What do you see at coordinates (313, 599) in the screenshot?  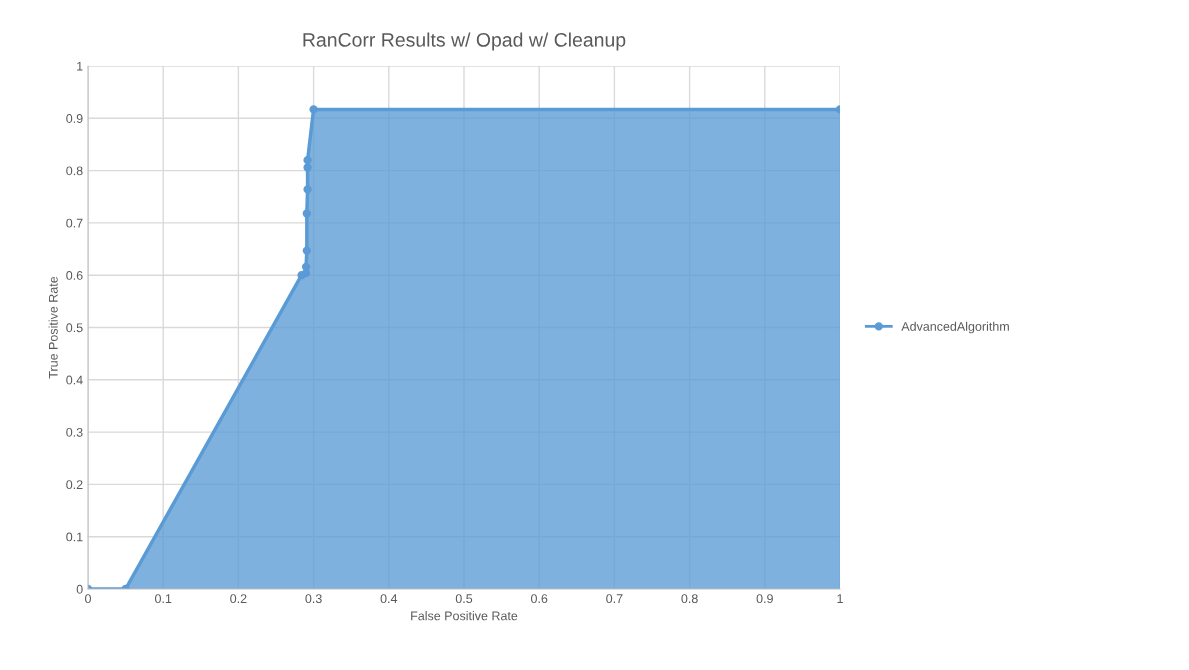 I see `x-tick-label: 0.3` at bounding box center [313, 599].